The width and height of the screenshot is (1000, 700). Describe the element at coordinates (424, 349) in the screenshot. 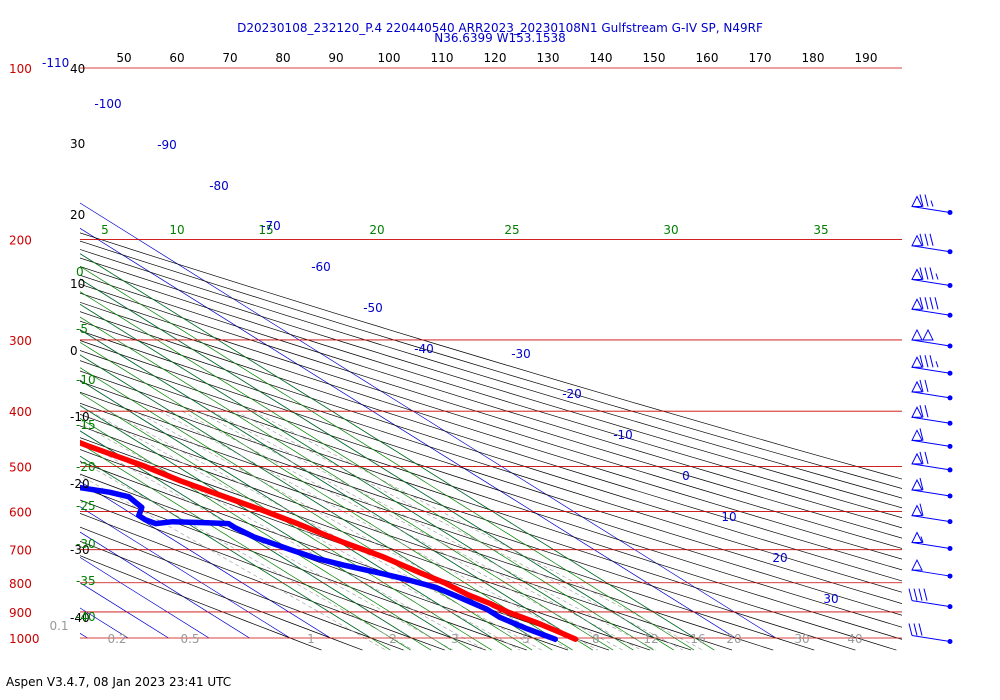

I see `isotherm-label: -40` at that location.